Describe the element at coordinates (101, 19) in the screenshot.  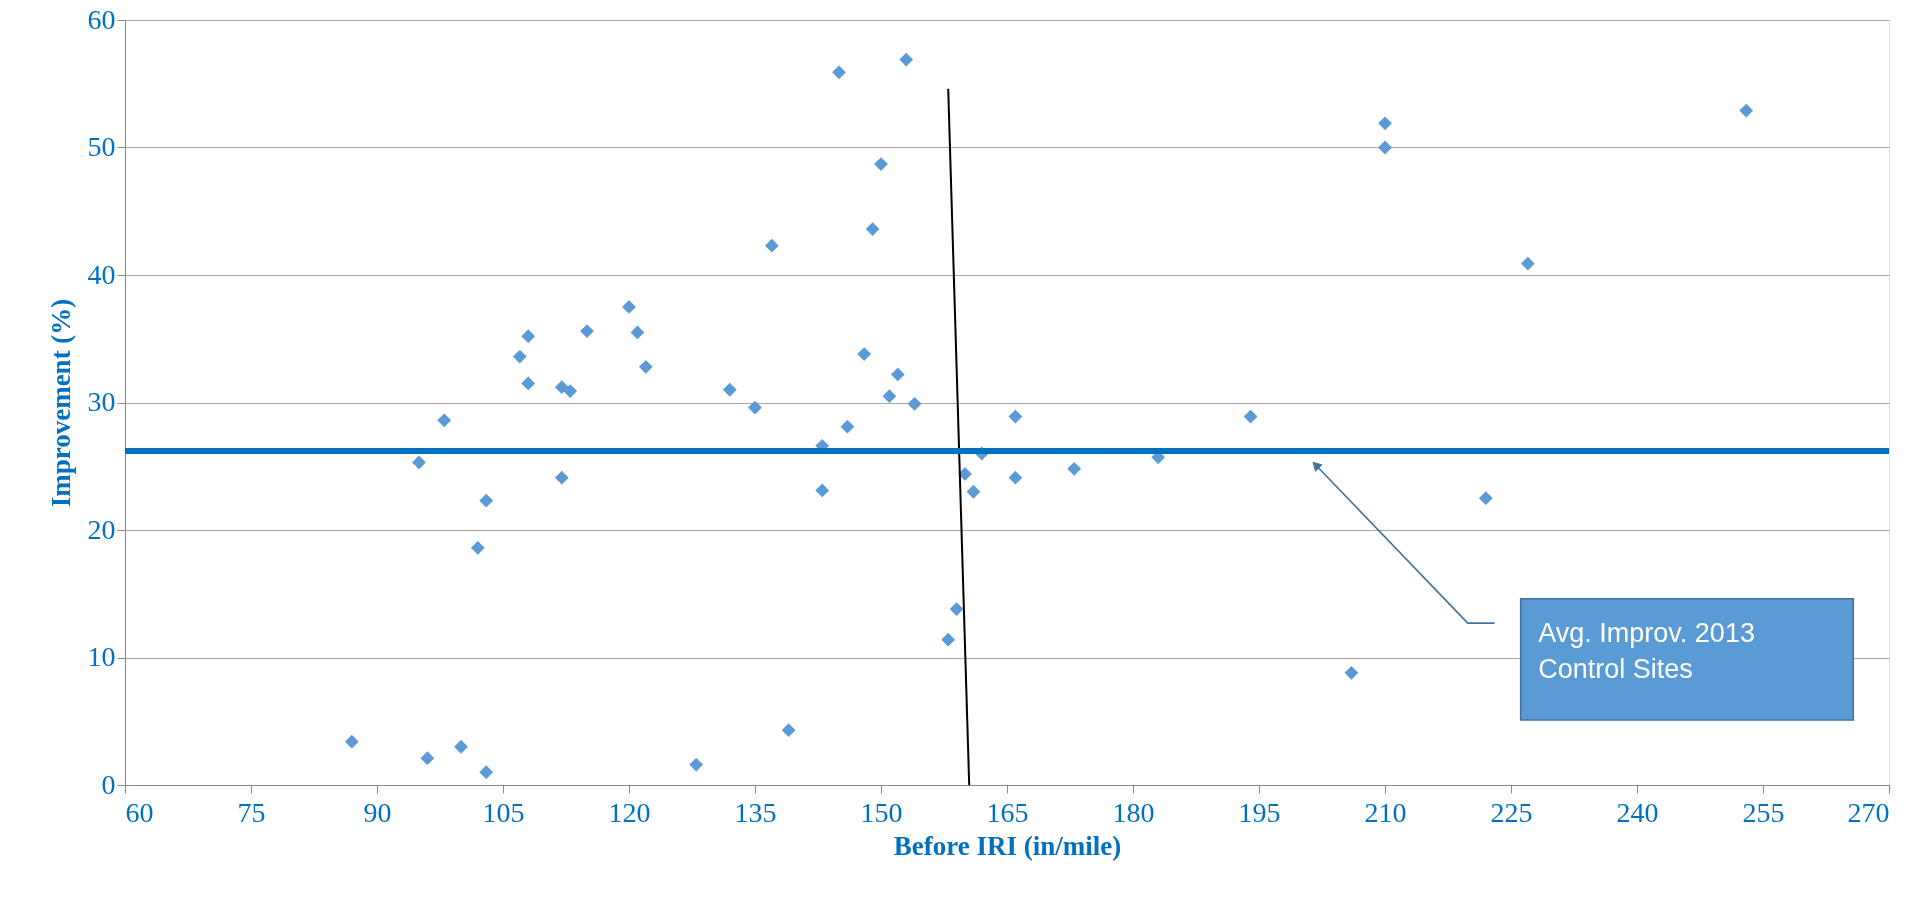
I see `y-tick-label: 60` at that location.